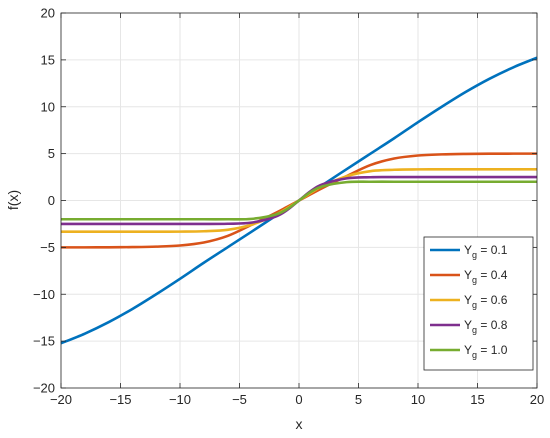 This screenshot has width=550, height=438. Describe the element at coordinates (44, 388) in the screenshot. I see `y-tick-label: −20` at that location.